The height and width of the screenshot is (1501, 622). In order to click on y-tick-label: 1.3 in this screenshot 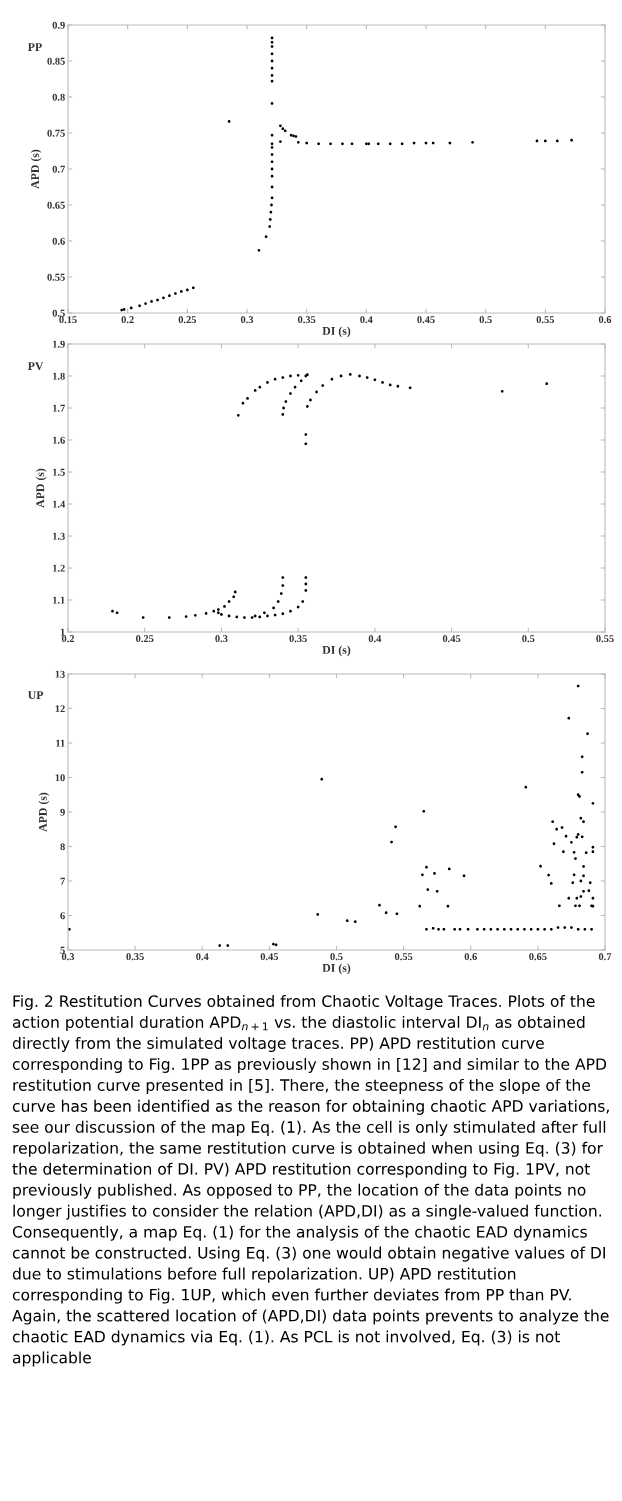, I will do `click(59, 536)`.